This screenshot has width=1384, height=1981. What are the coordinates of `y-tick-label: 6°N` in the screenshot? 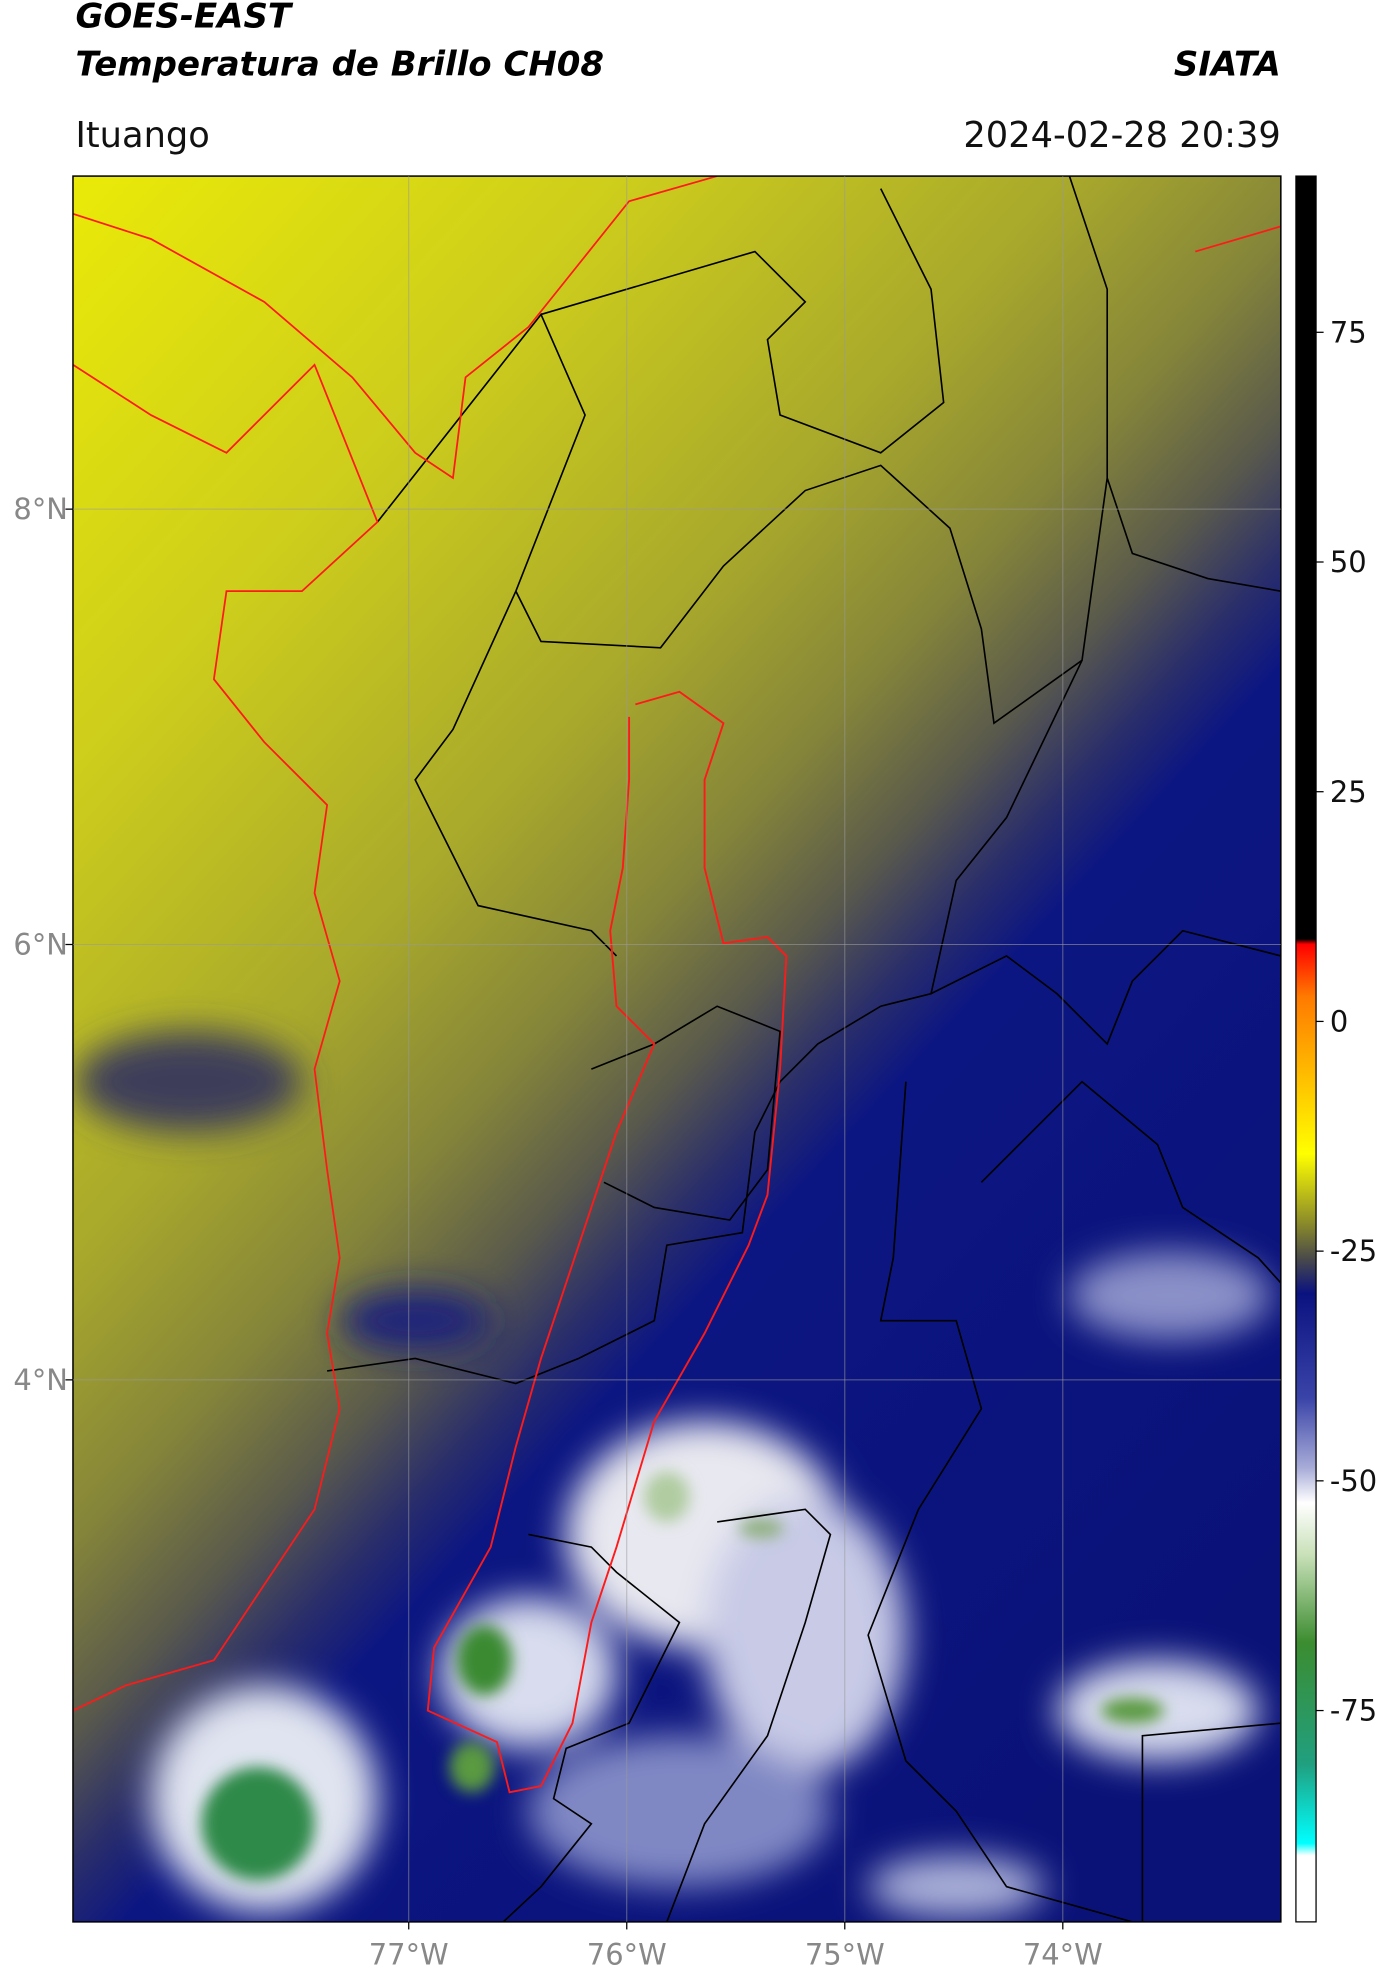 It's located at (40, 945).